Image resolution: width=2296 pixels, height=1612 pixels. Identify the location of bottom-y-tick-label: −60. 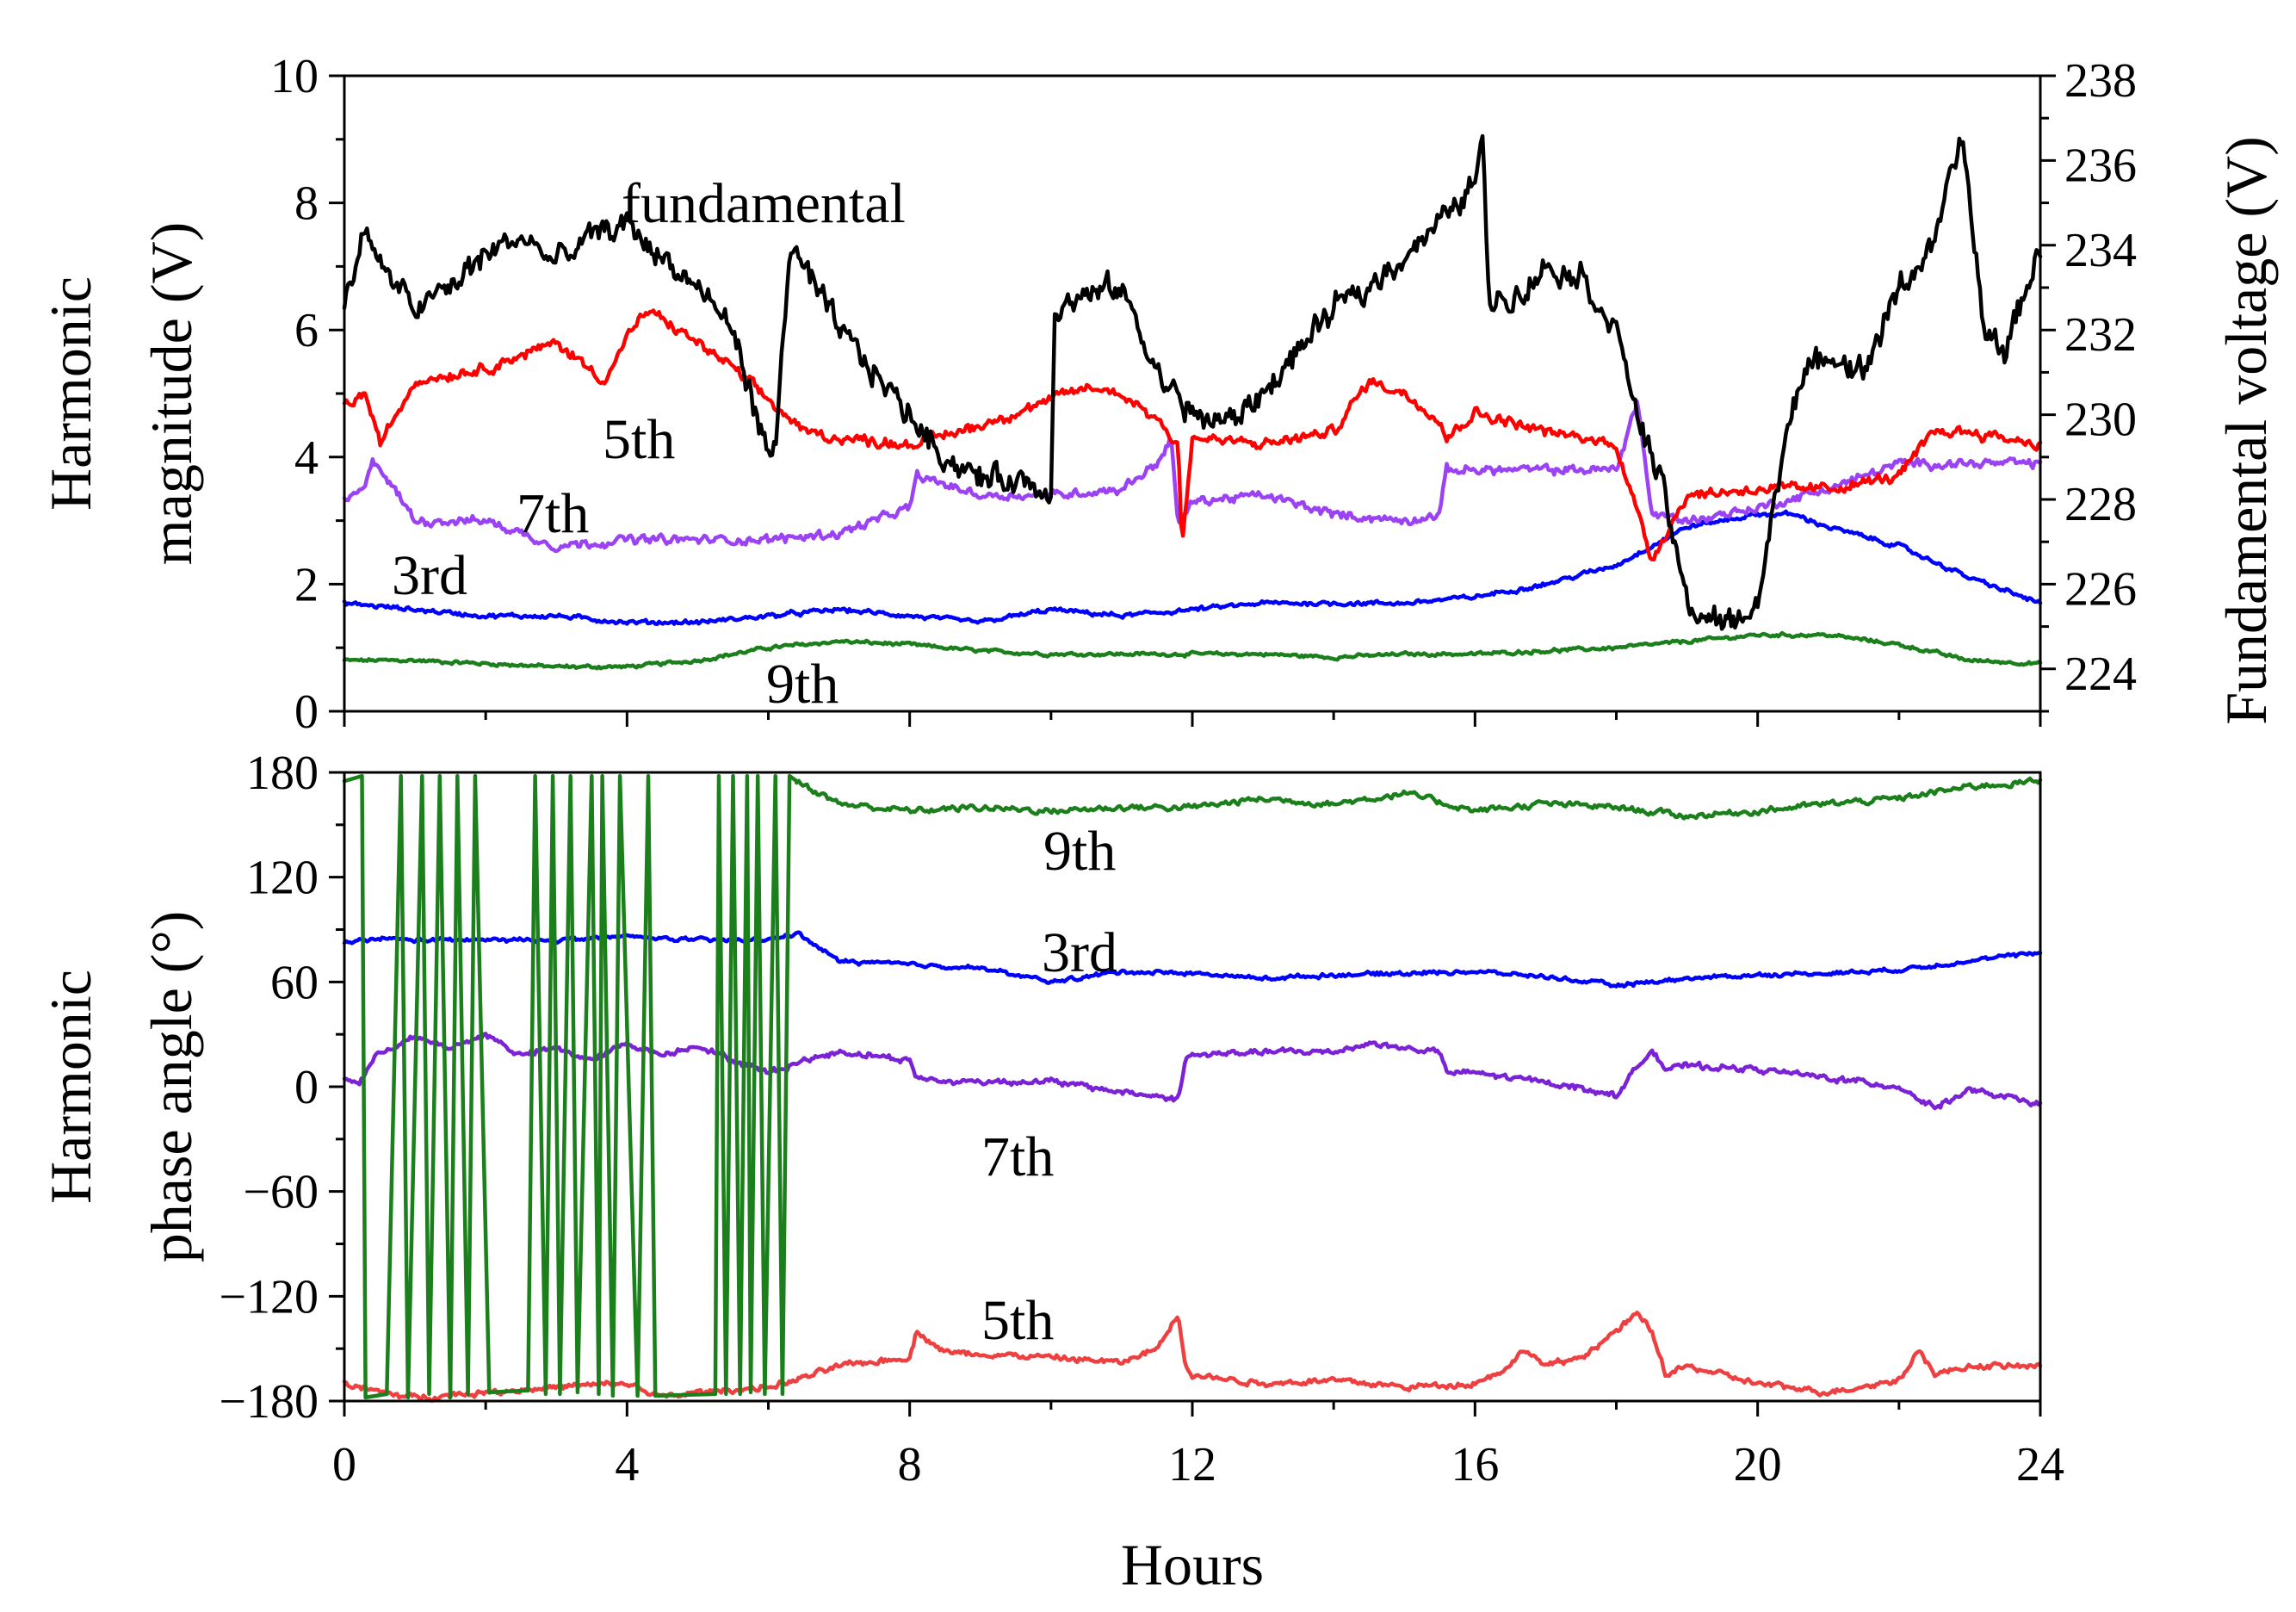
(281, 1193).